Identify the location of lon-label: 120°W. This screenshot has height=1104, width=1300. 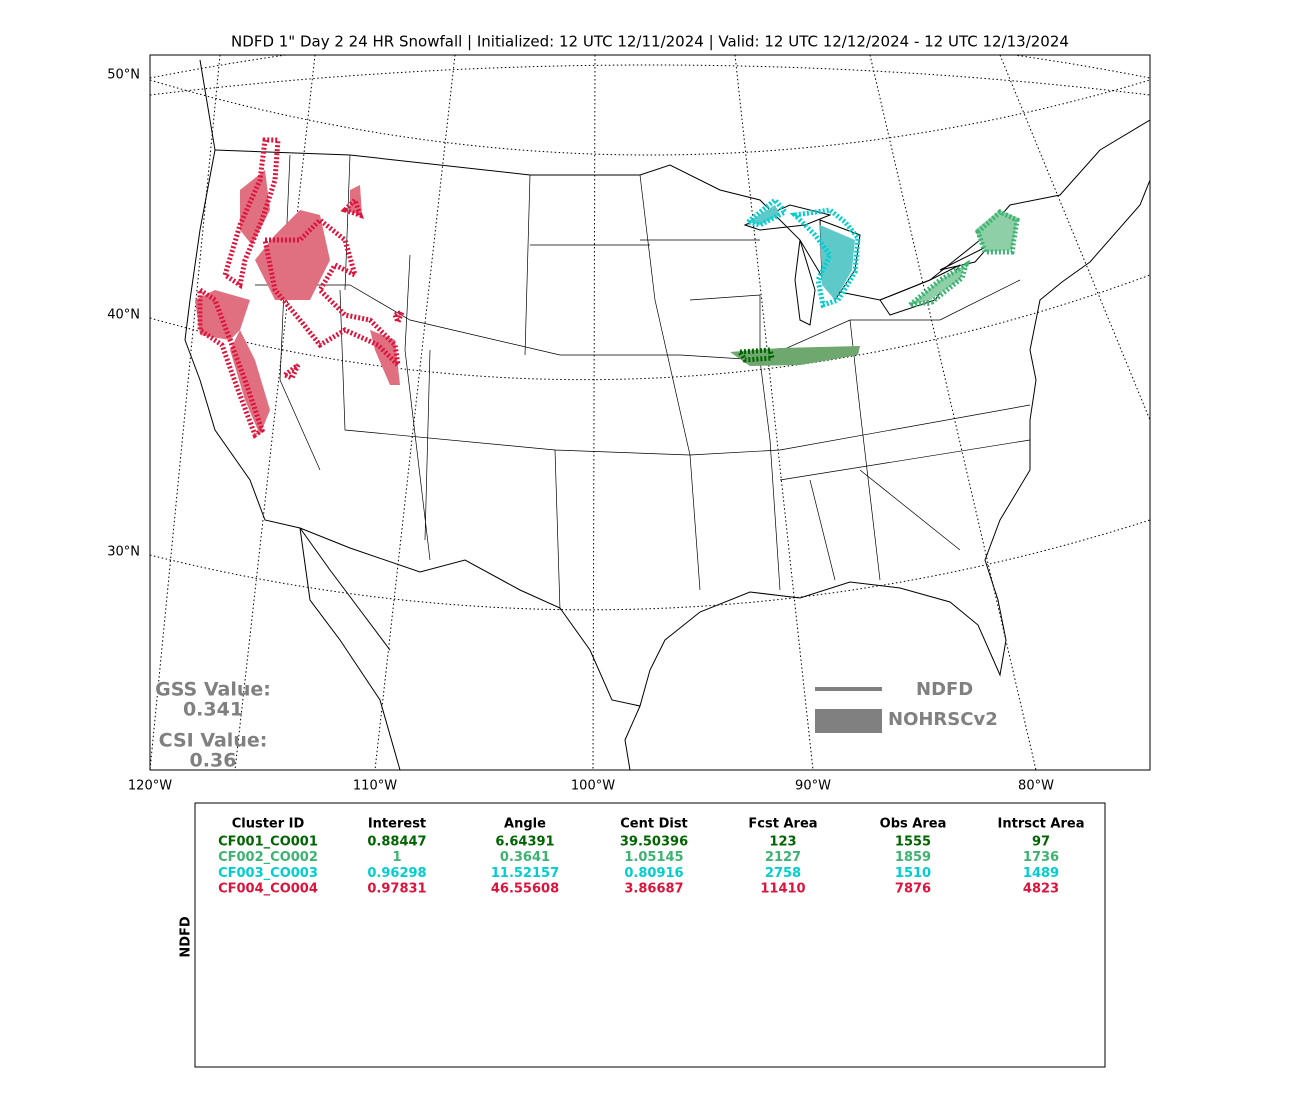
(150, 786).